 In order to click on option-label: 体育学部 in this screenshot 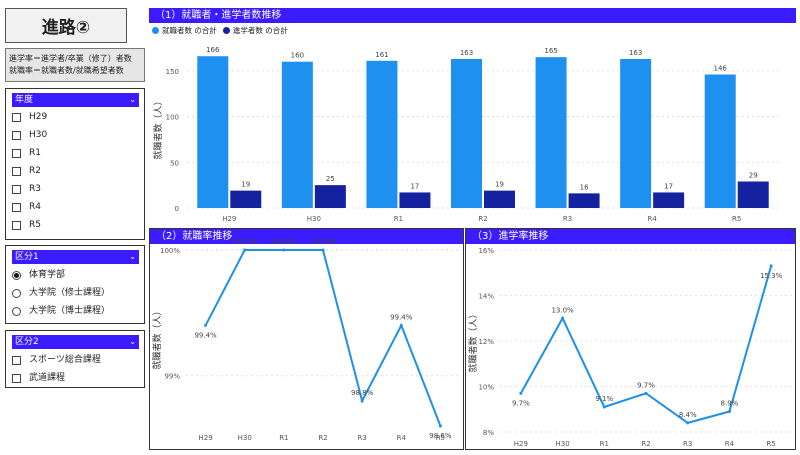, I will do `click(47, 275)`.